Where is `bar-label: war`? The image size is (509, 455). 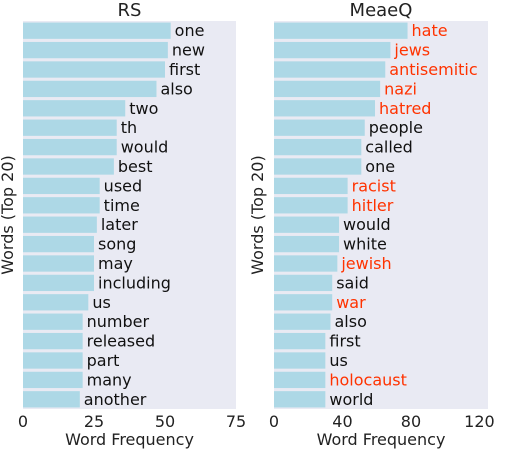
bar-label: war is located at coordinates (351, 302).